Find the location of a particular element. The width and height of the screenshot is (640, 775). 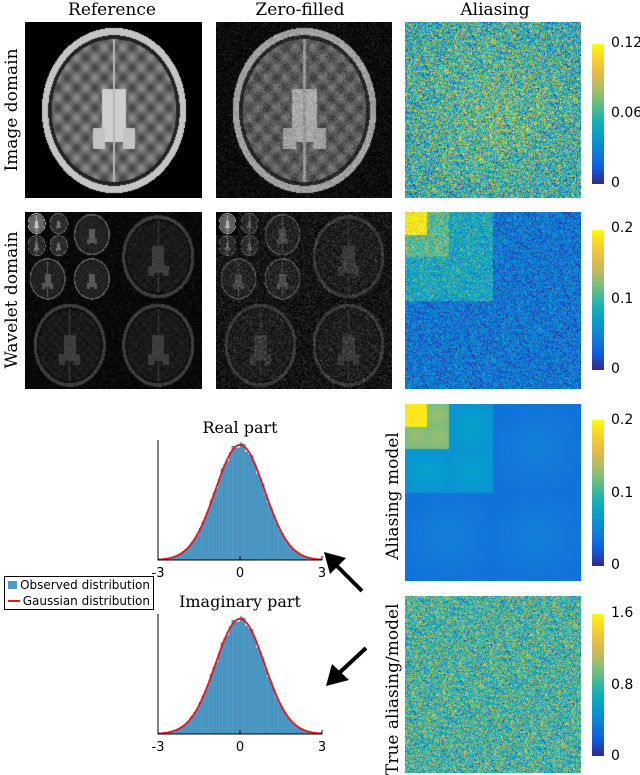

colorbar-tick: 1.6 is located at coordinates (622, 613).